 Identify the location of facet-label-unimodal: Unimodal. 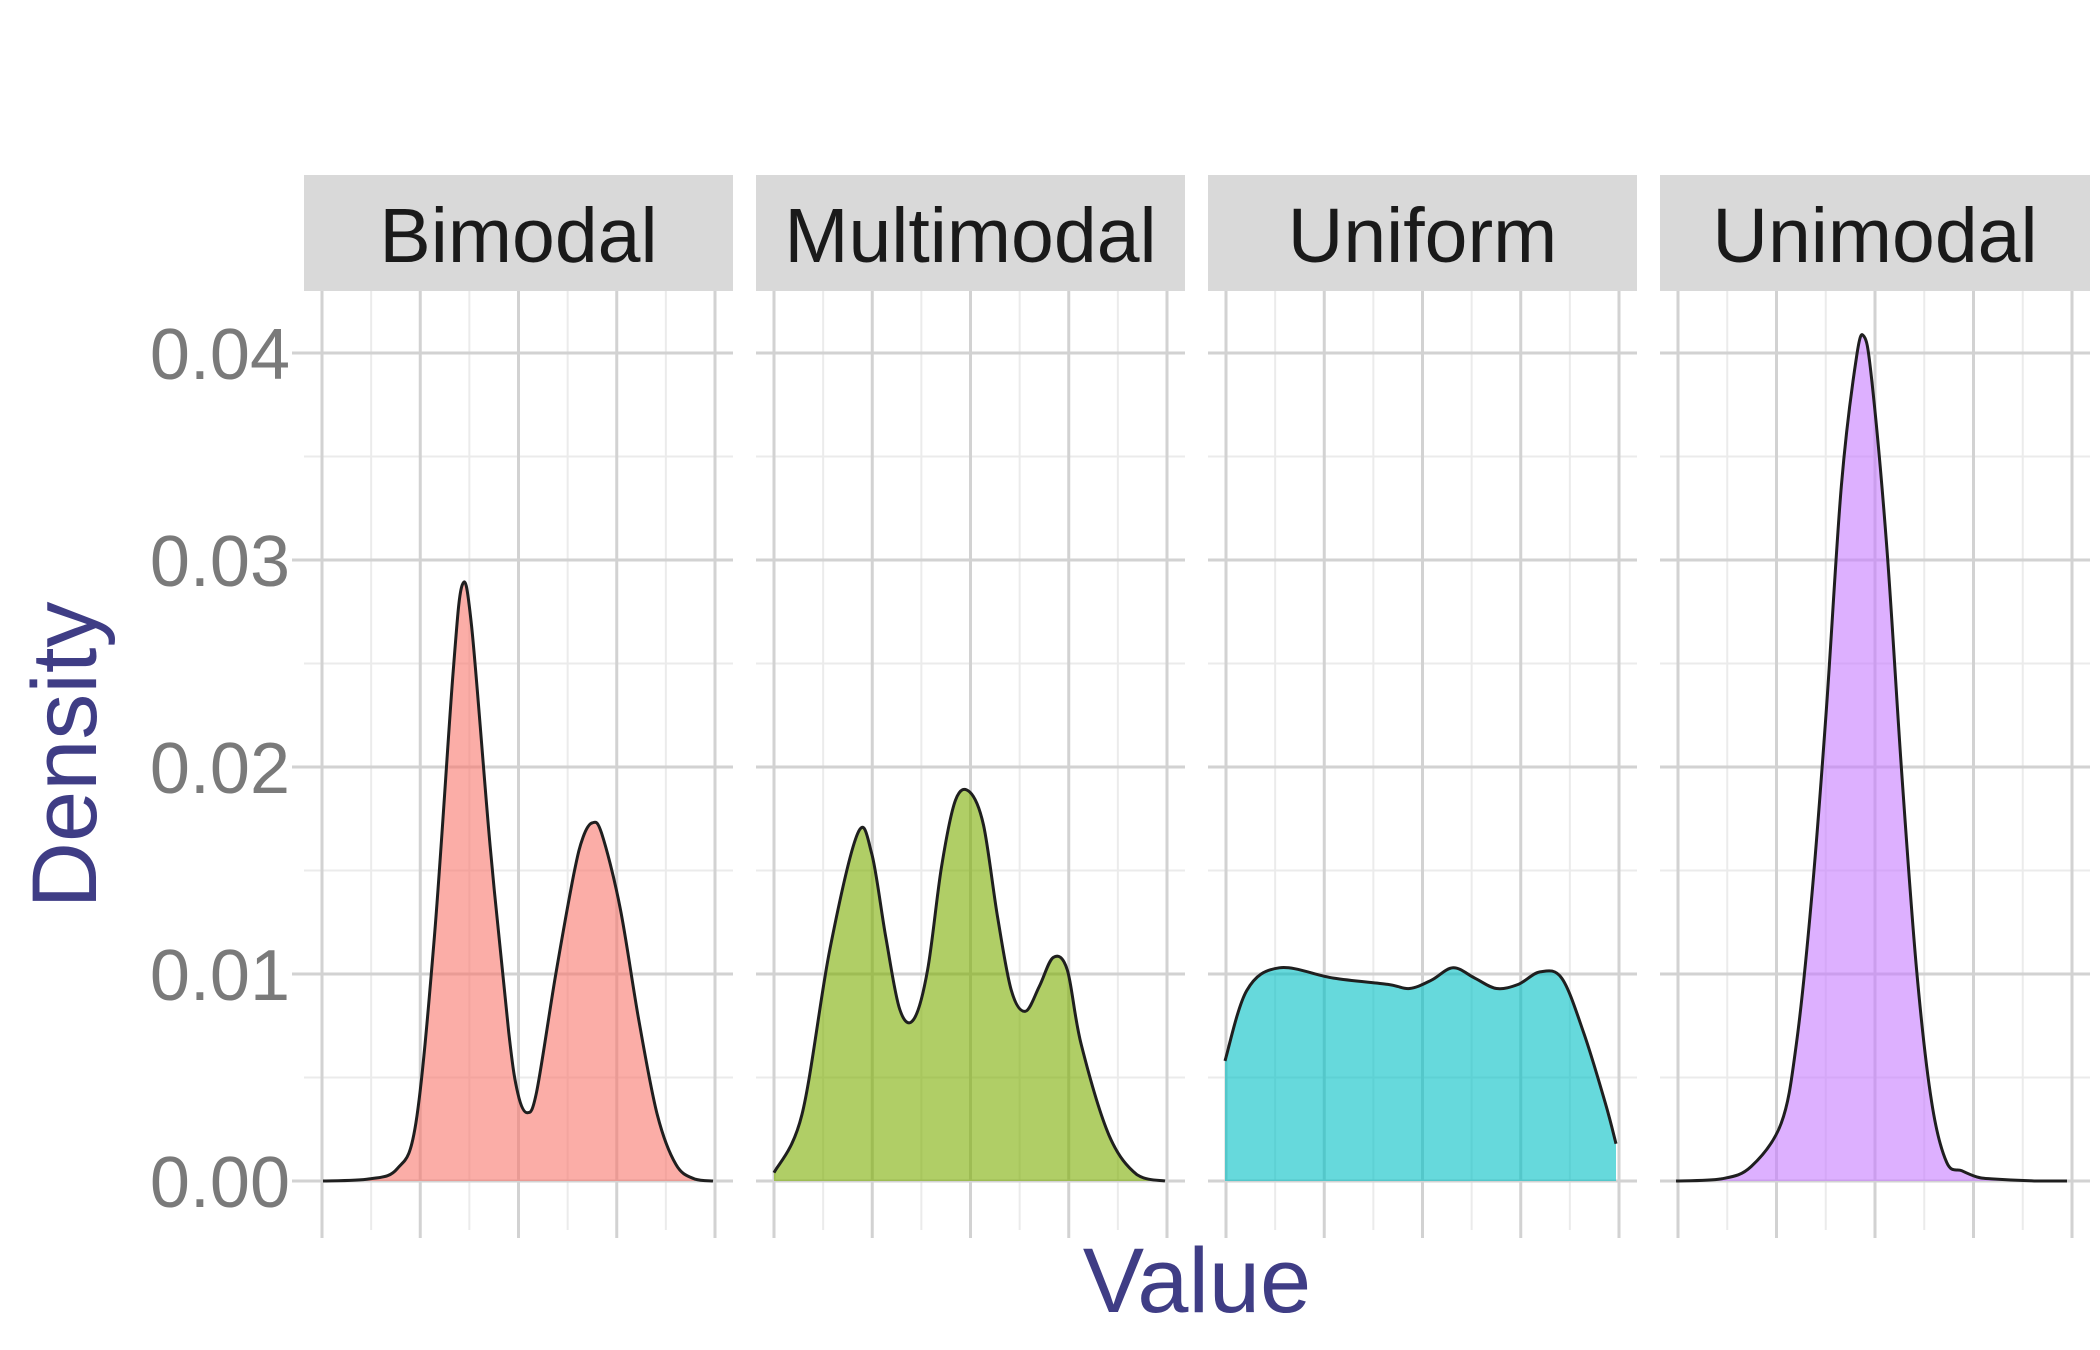
(1874, 236).